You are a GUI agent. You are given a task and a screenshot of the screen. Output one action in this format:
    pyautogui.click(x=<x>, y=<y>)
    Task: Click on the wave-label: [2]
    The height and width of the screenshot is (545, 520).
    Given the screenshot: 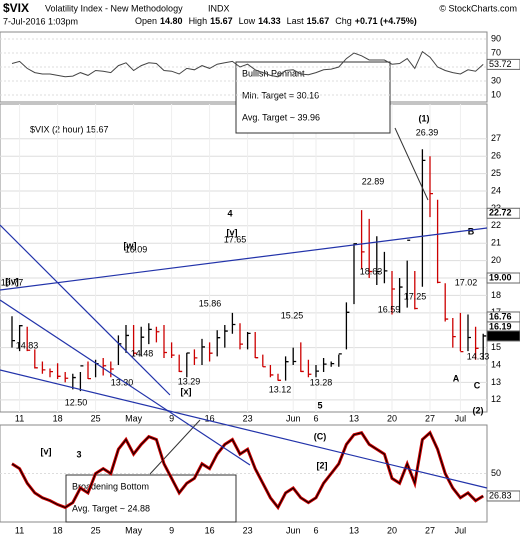 What is the action you would take?
    pyautogui.click(x=322, y=465)
    